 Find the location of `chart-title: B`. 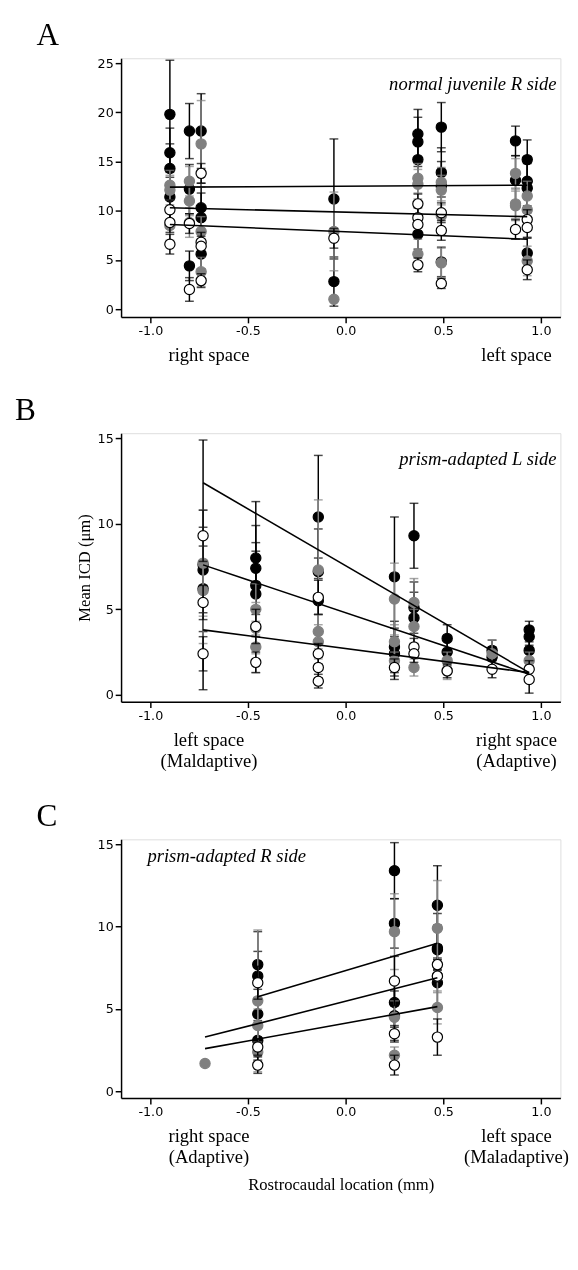

chart-title: B is located at coordinates (25, 409).